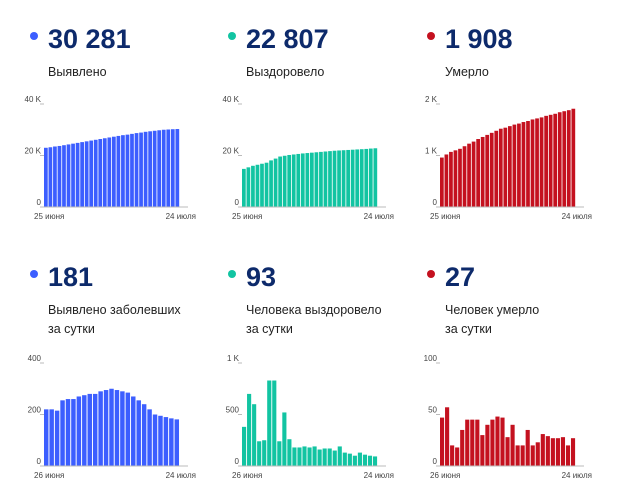 The image size is (620, 490). Describe the element at coordinates (287, 39) in the screenshot. I see `total-recovered-value: 22 807` at that location.